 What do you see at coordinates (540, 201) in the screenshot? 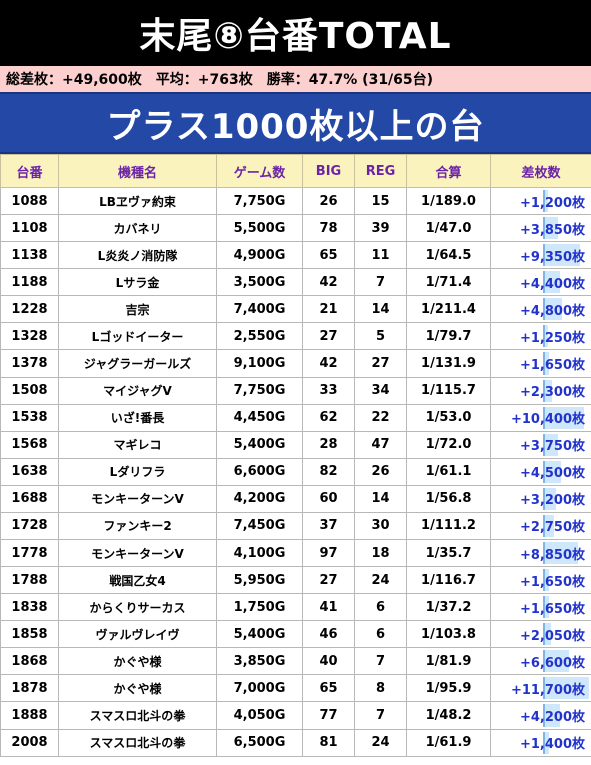
I see `cell-diff: +1,200枚` at bounding box center [540, 201].